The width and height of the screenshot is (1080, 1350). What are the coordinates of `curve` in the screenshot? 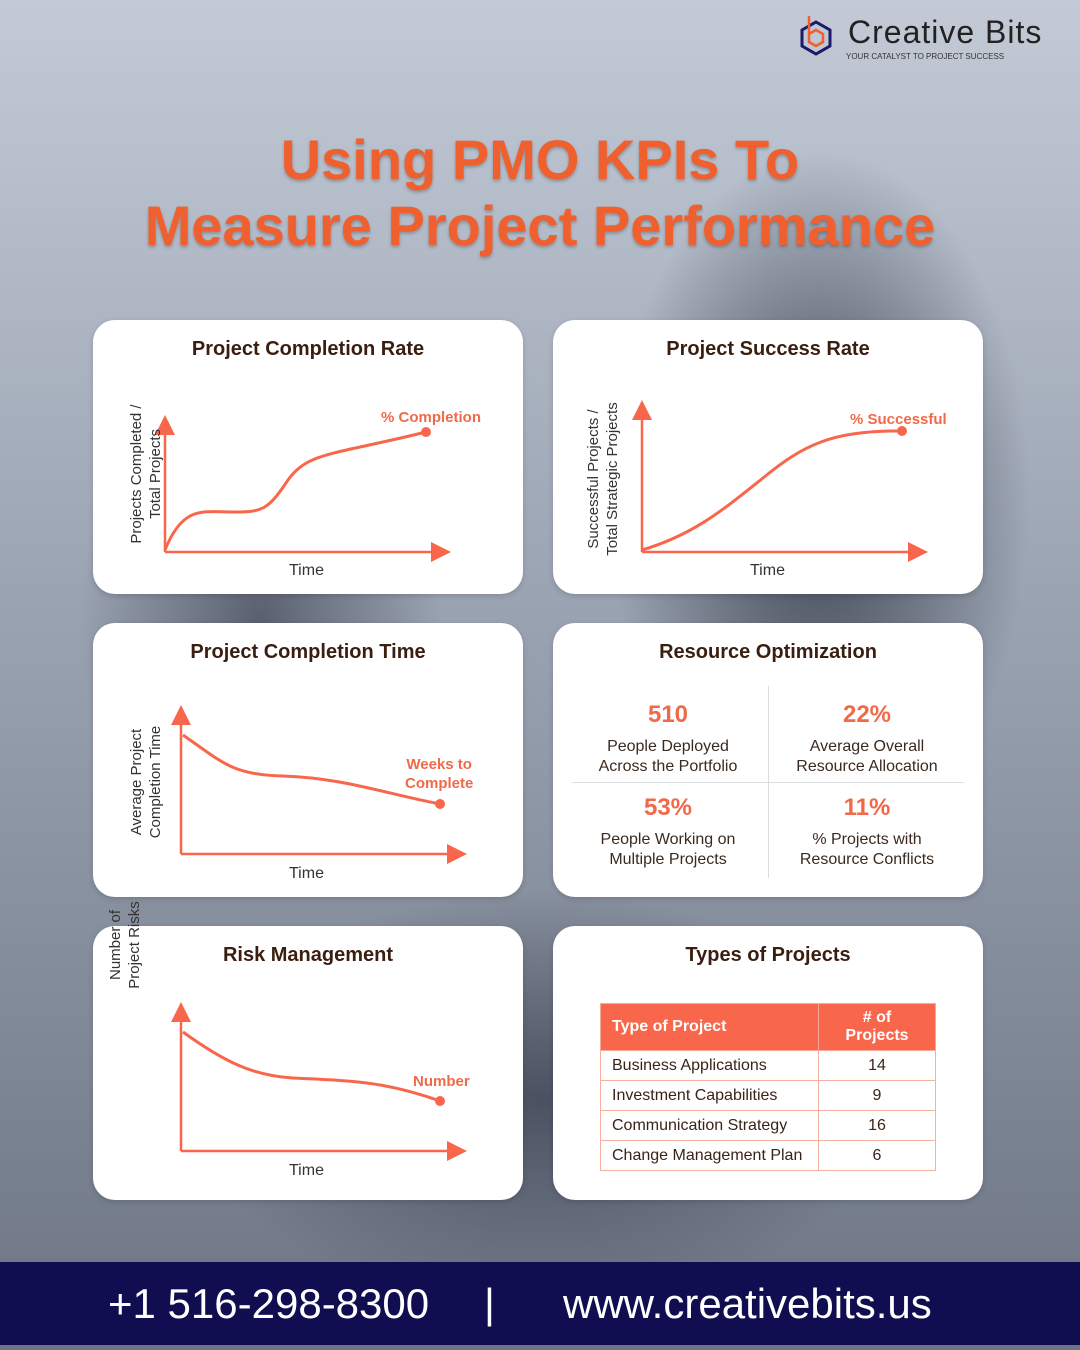 It's located at (295, 490).